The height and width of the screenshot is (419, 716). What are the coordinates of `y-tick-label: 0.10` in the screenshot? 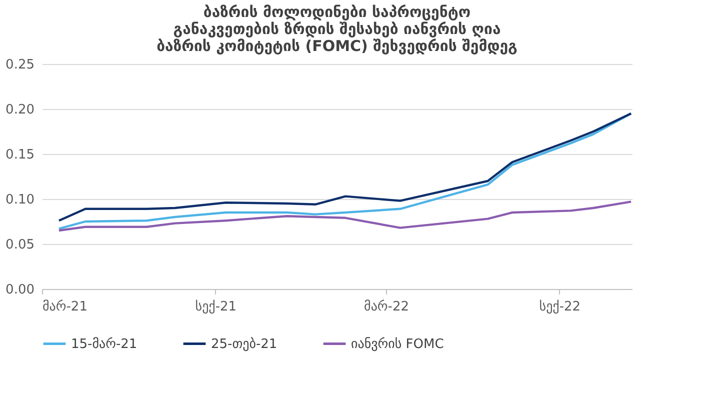 It's located at (20, 200).